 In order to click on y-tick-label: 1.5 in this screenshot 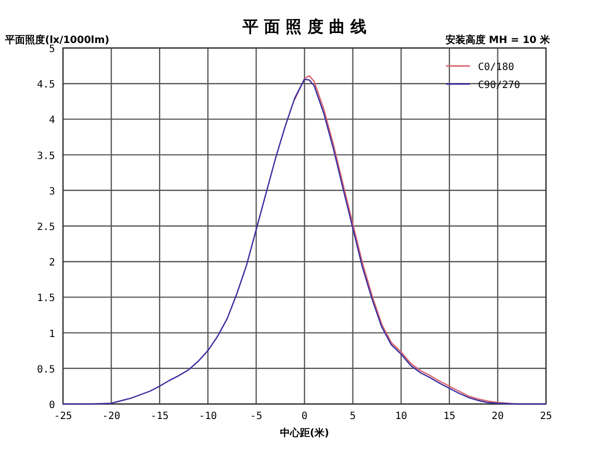, I will do `click(45, 298)`.